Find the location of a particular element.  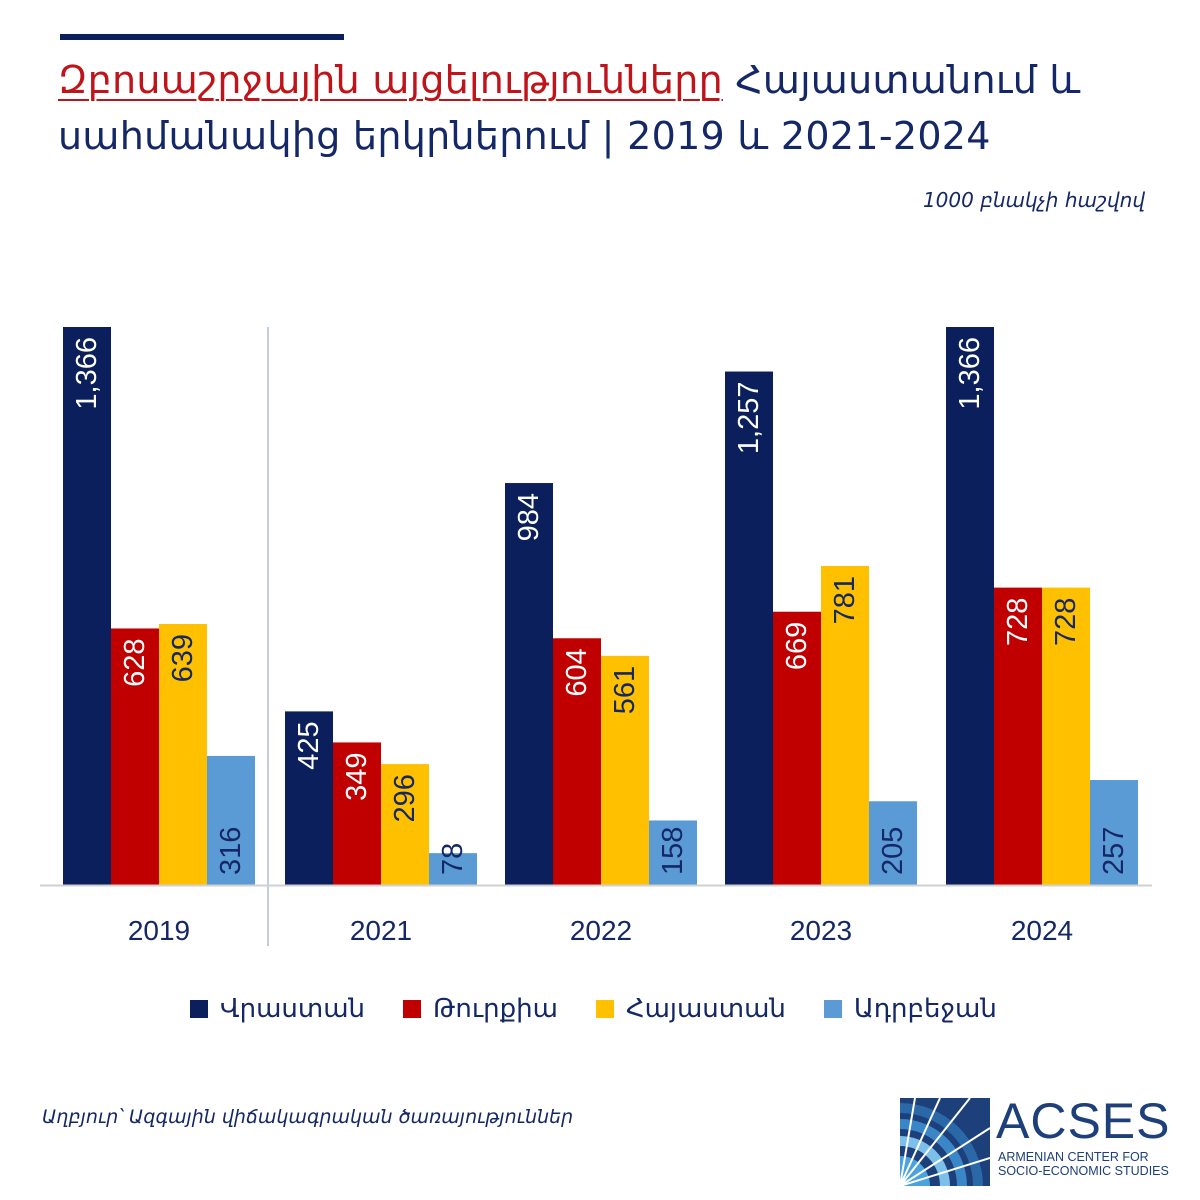

legend-item: Հայաստան is located at coordinates (690, 1009).